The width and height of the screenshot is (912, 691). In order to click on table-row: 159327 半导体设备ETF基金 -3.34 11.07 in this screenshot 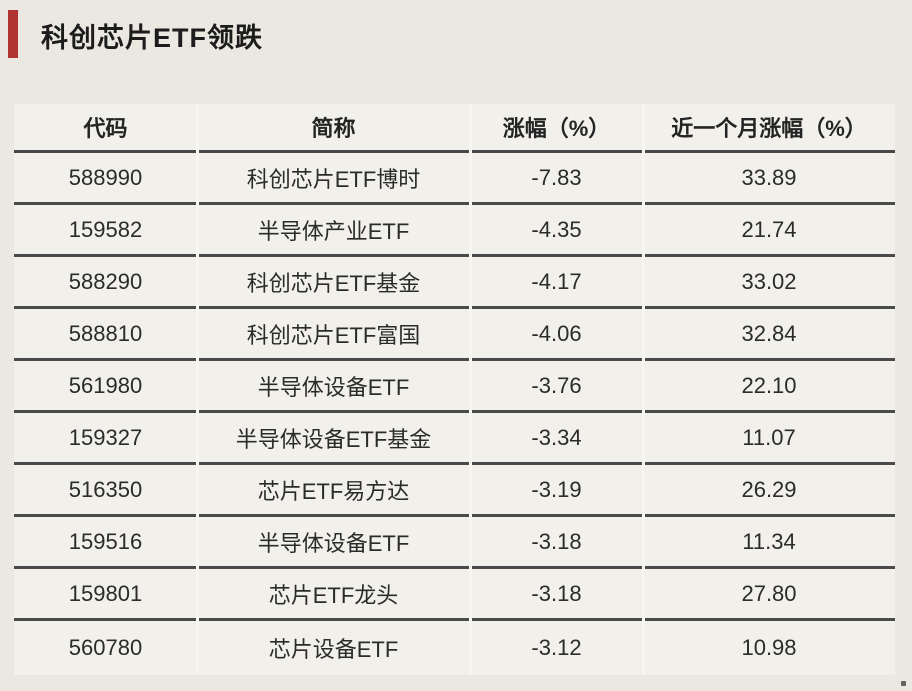, I will do `click(454, 438)`.